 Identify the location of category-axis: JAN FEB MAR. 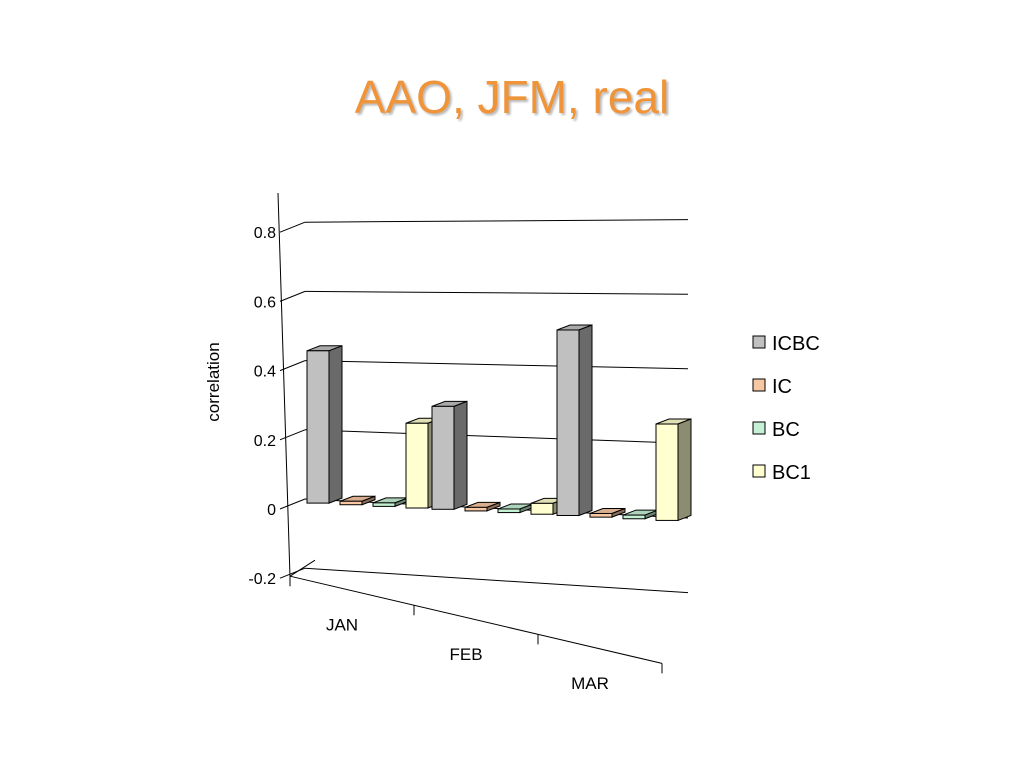
(476, 634).